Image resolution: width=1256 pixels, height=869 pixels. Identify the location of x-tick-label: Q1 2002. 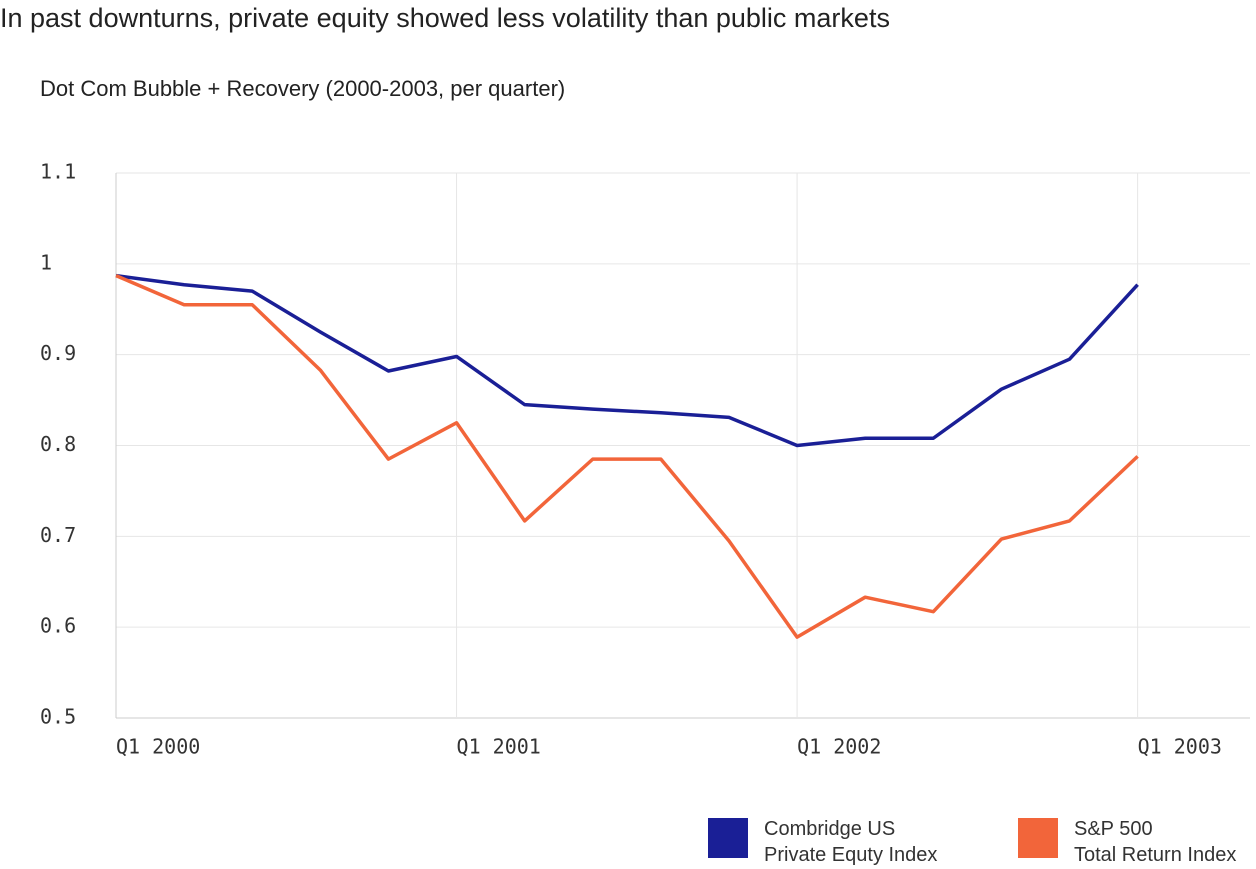
(839, 747).